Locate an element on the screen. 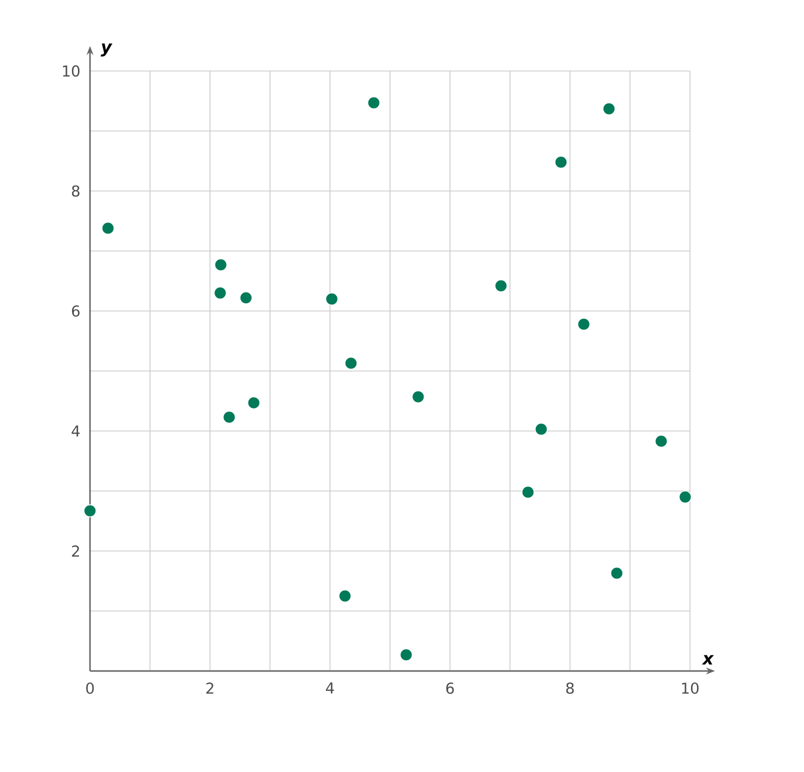  x-tick-label: 6 is located at coordinates (450, 688).